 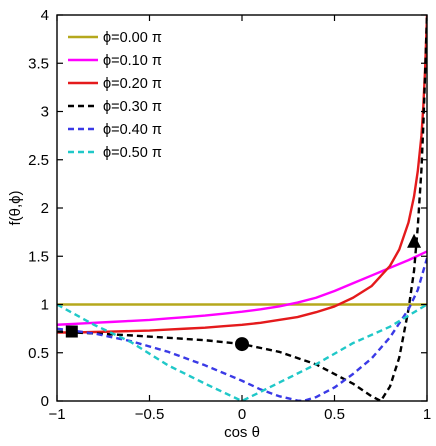 What do you see at coordinates (132, 38) in the screenshot?
I see `legend-label-0-00: ϕ=0.00 π` at bounding box center [132, 38].